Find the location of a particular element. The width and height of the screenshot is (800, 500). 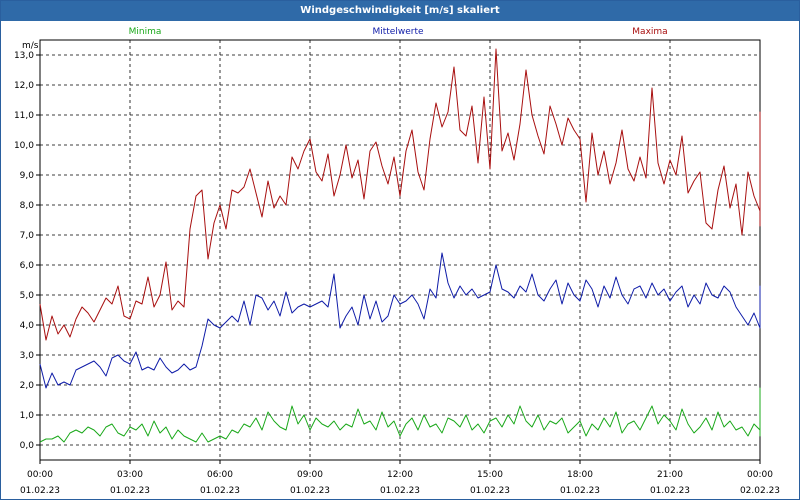

y-tick-label: 6,0 is located at coordinates (27, 266).